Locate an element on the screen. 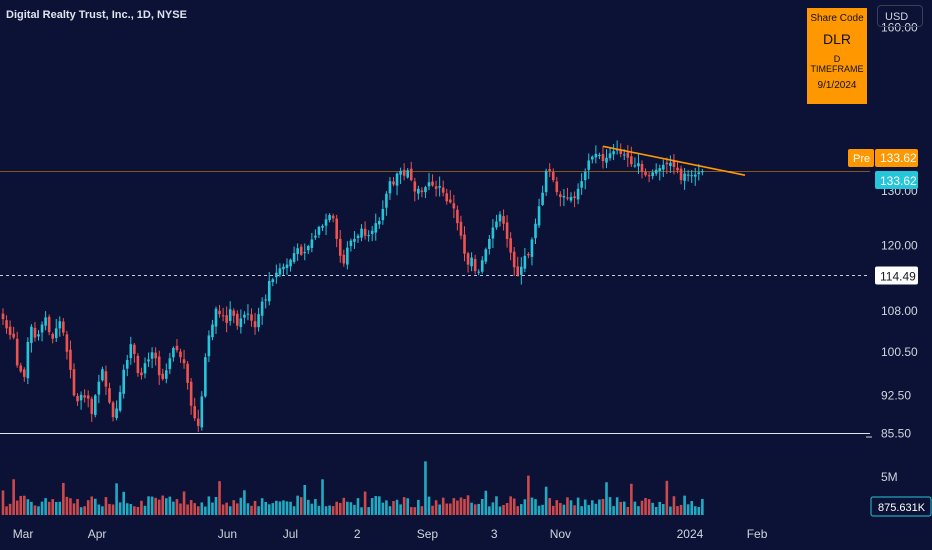  time-axis: Mar Apr Jun Jul 2 Sep 3 Nov 2024 Feb is located at coordinates (390, 534).